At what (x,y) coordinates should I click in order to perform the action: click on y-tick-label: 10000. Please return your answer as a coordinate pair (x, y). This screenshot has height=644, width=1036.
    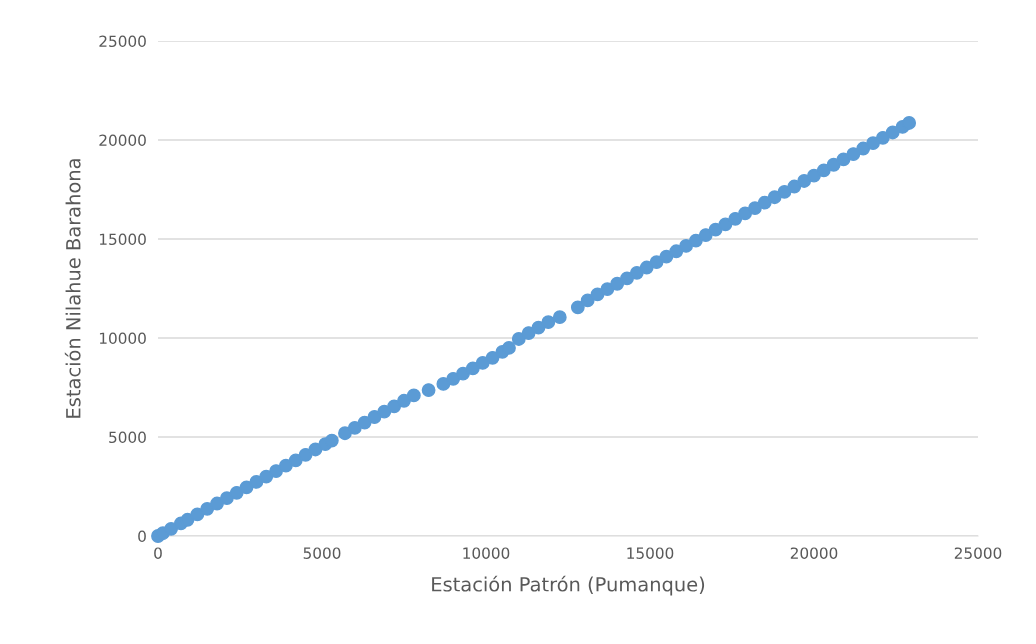
    Looking at the image, I should click on (122, 338).